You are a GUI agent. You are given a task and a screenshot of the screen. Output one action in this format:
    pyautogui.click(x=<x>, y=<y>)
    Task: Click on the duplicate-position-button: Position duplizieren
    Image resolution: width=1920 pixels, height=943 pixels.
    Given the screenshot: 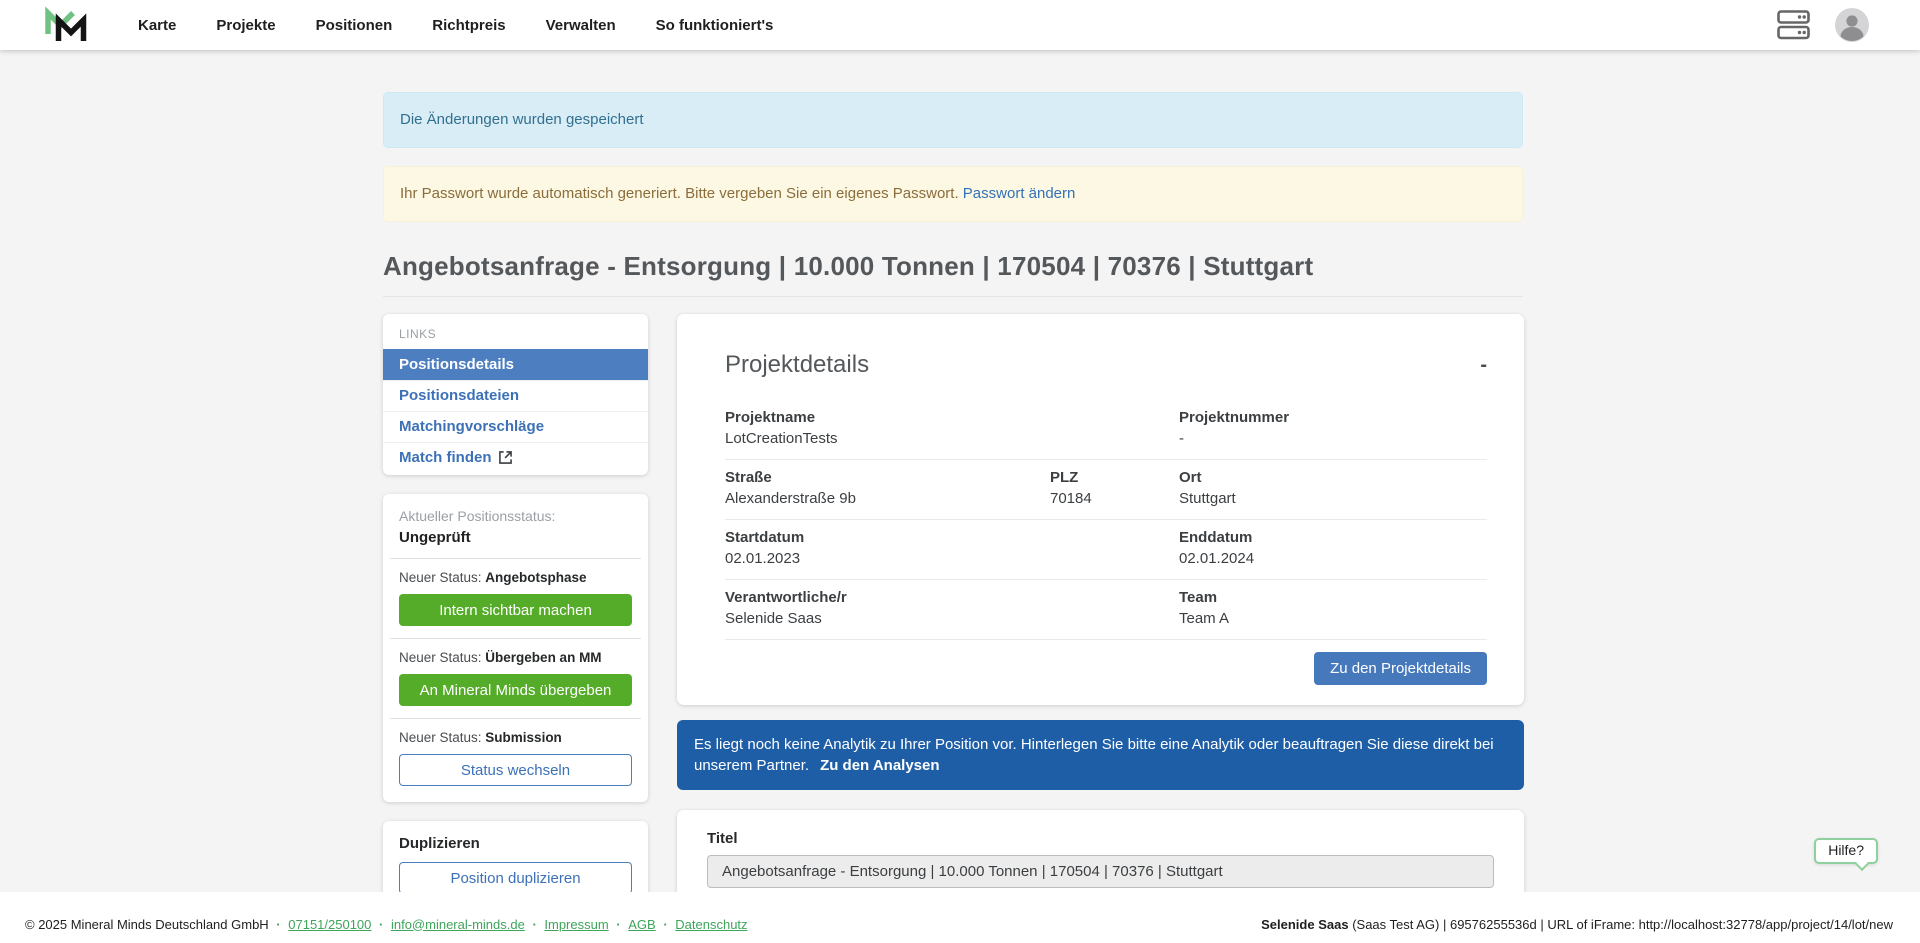 What is the action you would take?
    pyautogui.click(x=515, y=877)
    